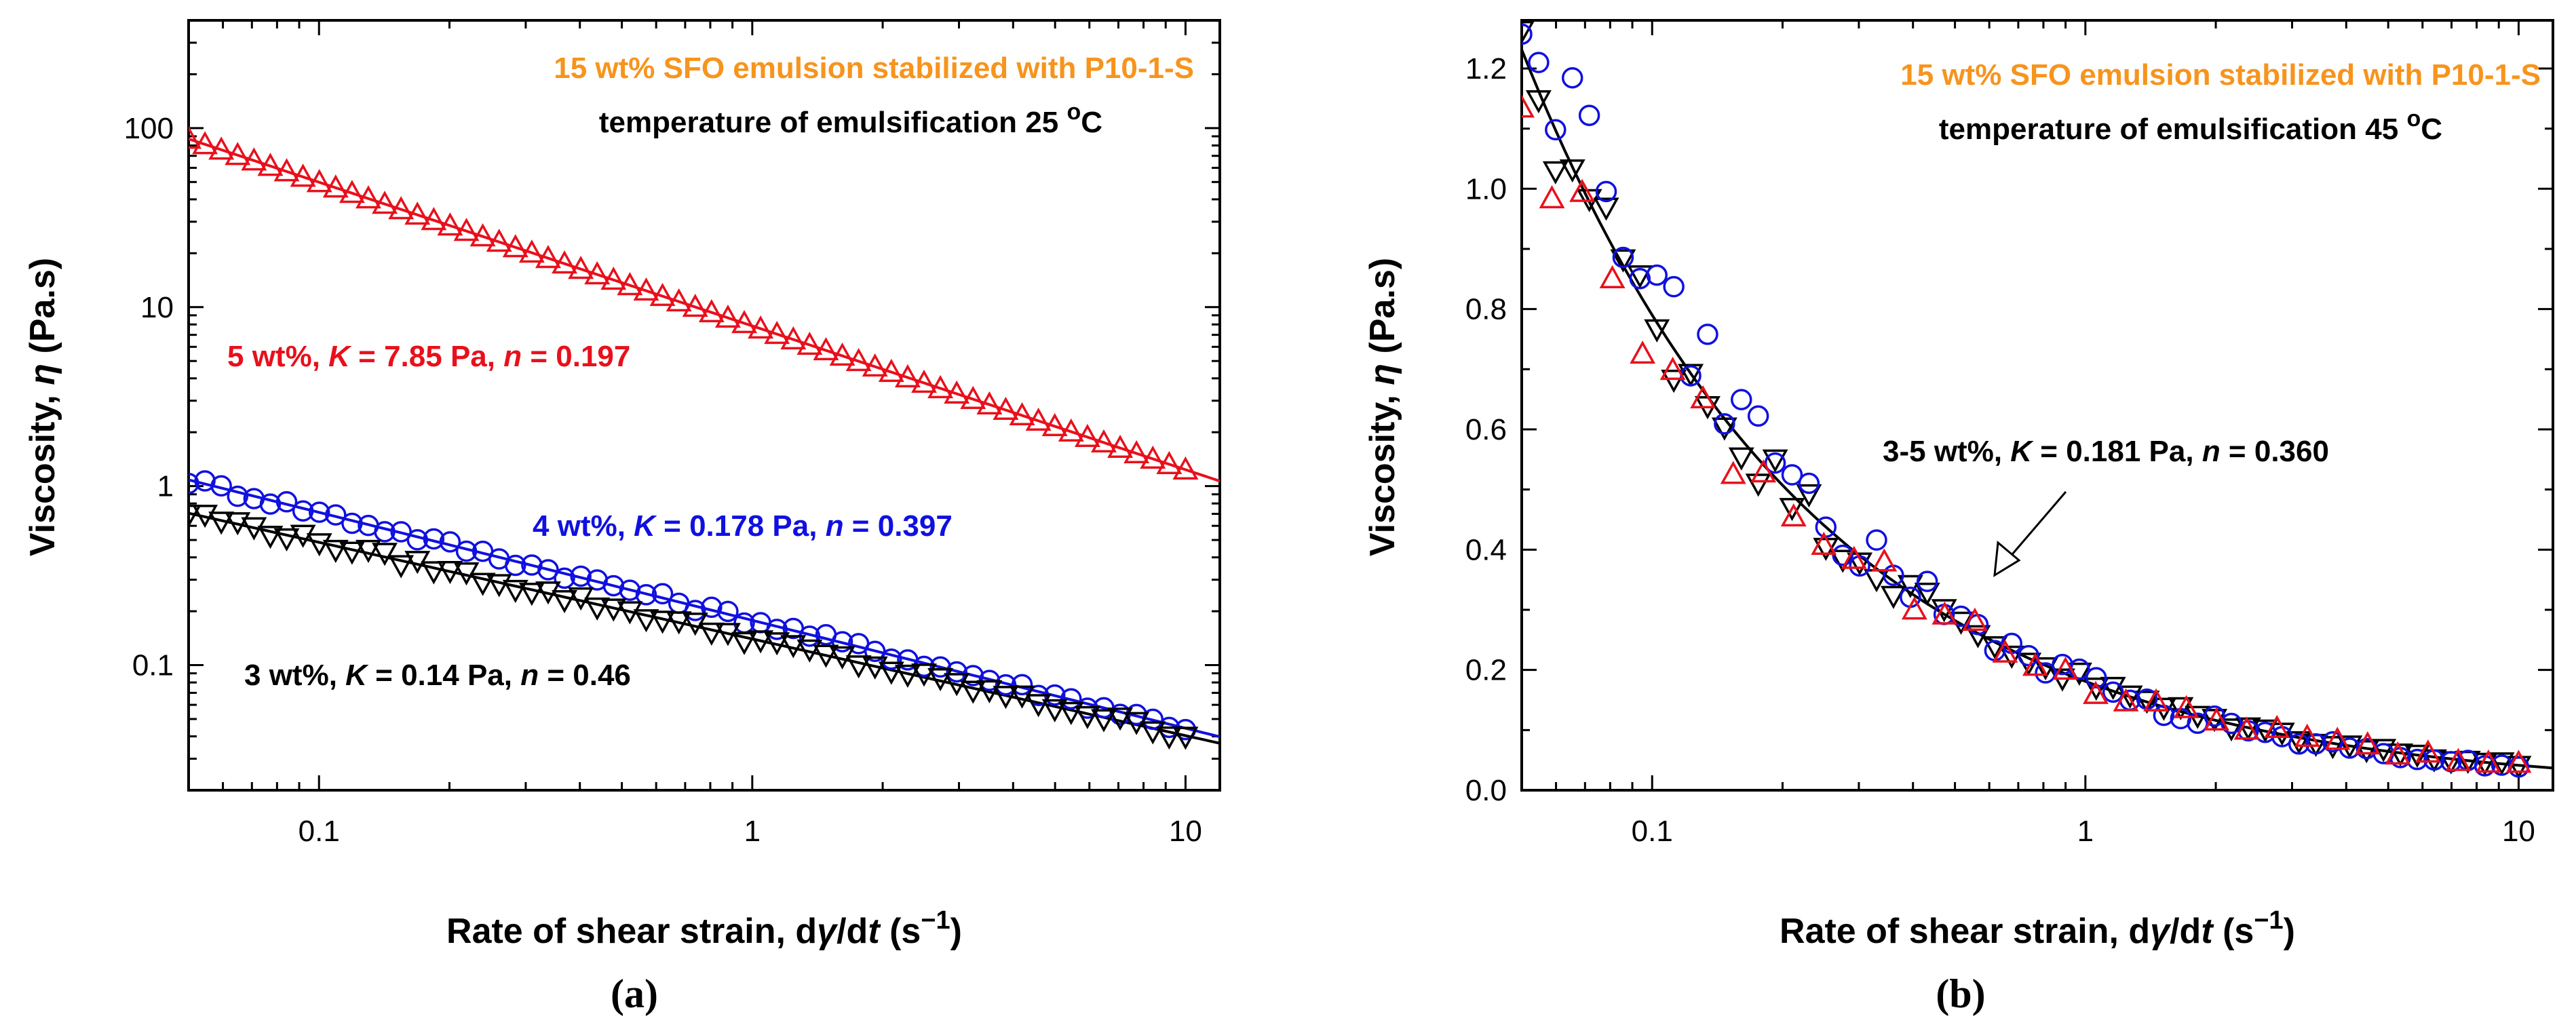  Describe the element at coordinates (1486, 189) in the screenshot. I see `y-tick-label: 1.0` at that location.